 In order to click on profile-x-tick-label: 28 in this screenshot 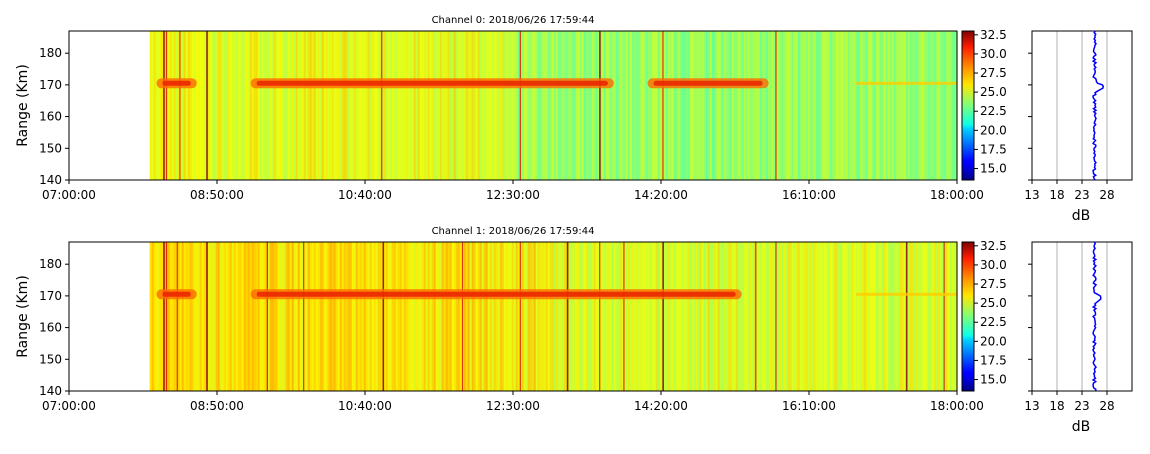, I will do `click(1106, 406)`.